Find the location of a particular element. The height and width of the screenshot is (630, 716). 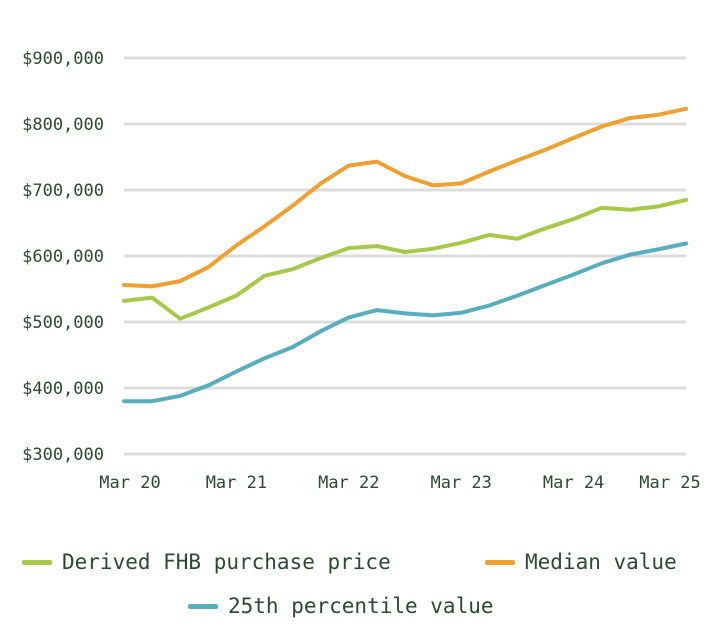

y-tick-label: $400,000 is located at coordinates (63, 389).